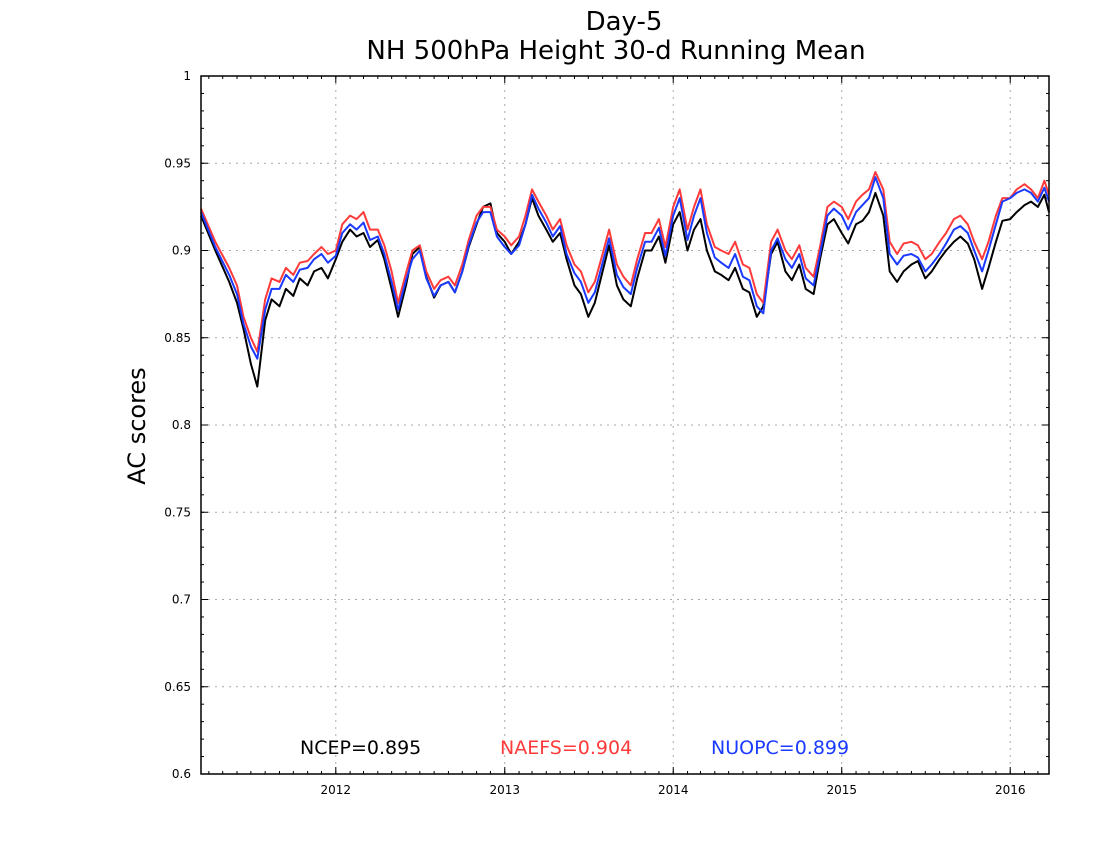 This screenshot has width=1100, height=850. I want to click on x-tick-label: 2012, so click(336, 790).